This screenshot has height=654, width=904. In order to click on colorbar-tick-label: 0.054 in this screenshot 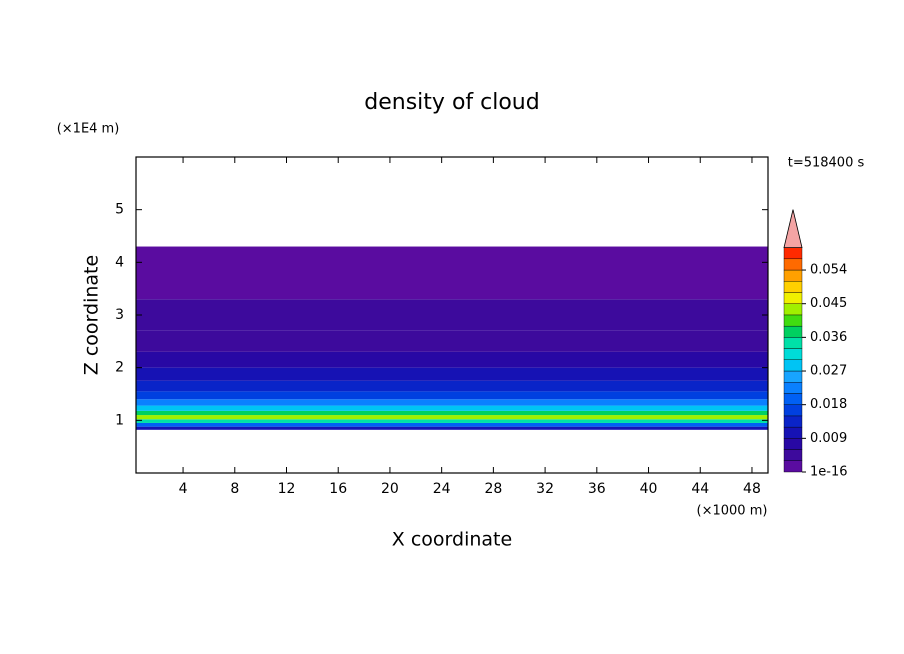, I will do `click(828, 270)`.